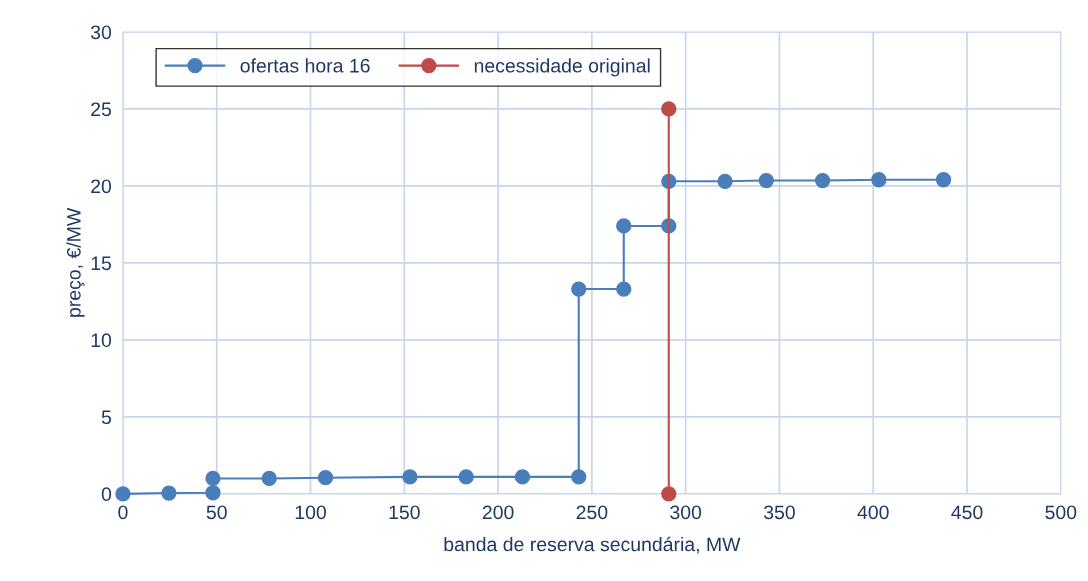 The image size is (1088, 581). What do you see at coordinates (216, 512) in the screenshot?
I see `x-tick-label: 50` at bounding box center [216, 512].